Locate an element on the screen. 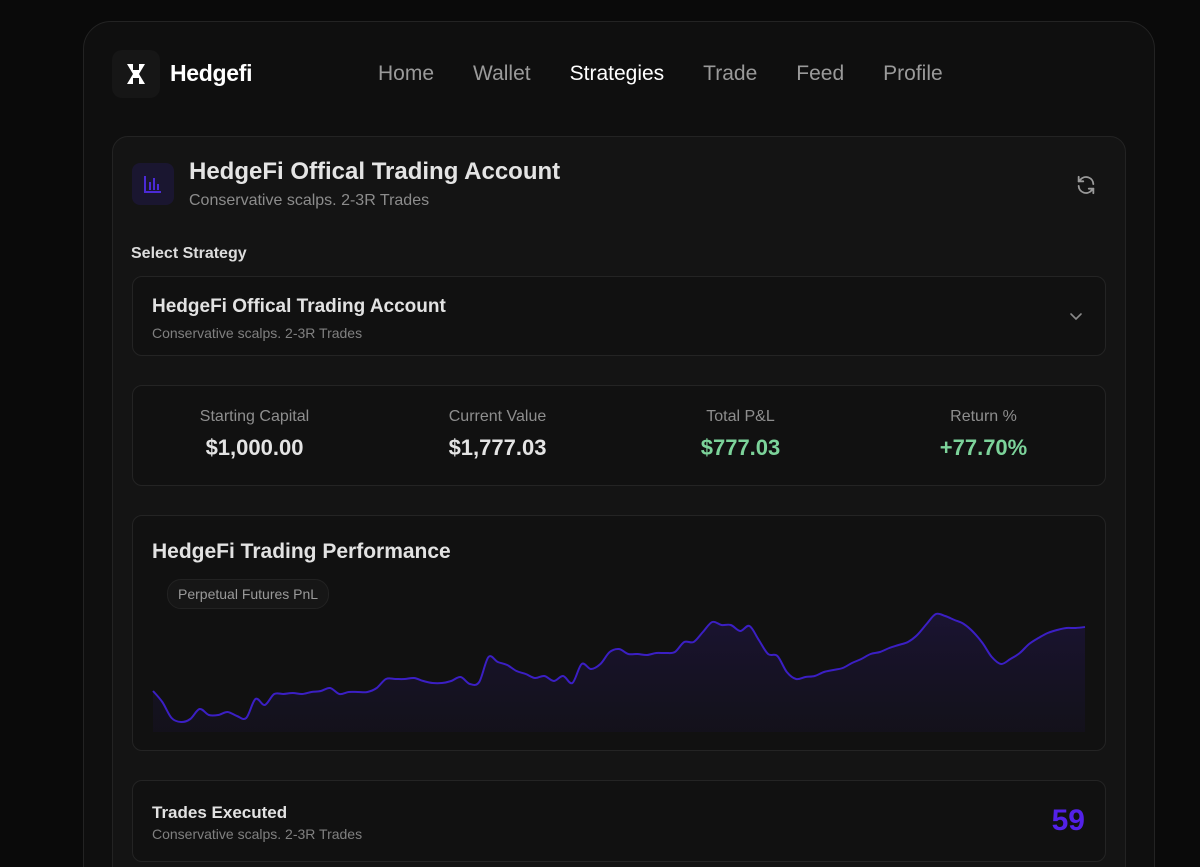 The height and width of the screenshot is (867, 1200). trades-count: 59 is located at coordinates (1068, 820).